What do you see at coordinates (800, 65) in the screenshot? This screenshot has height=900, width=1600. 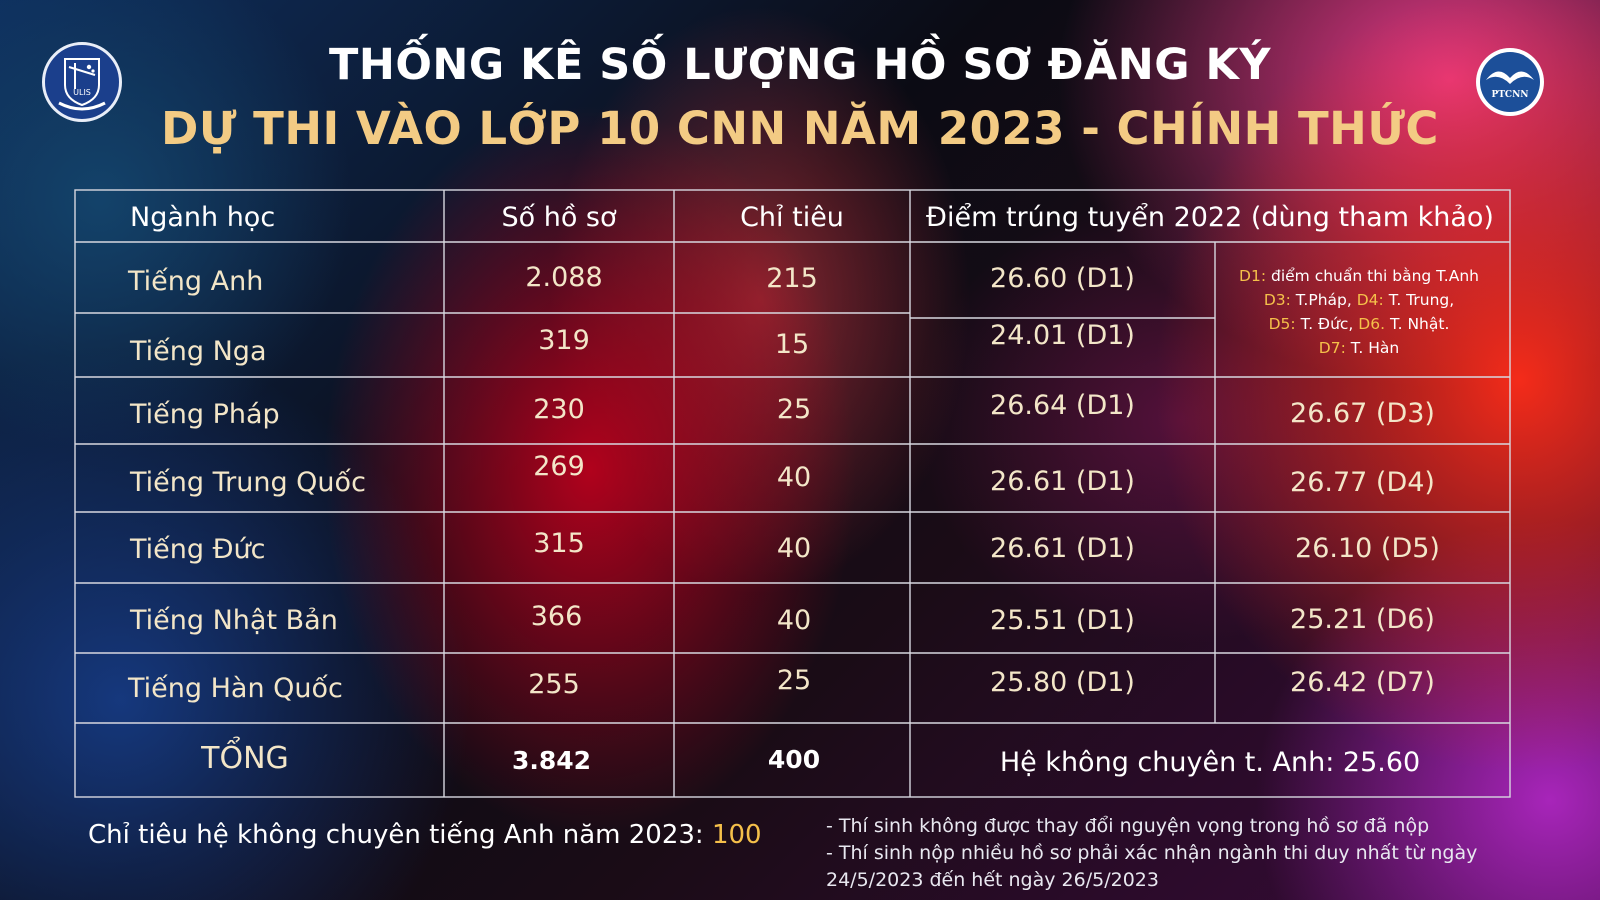 I see `page-title: THỐNG KÊ SỐ LƯỢNG HỒ SƠ ĐĂNG KÝ` at bounding box center [800, 65].